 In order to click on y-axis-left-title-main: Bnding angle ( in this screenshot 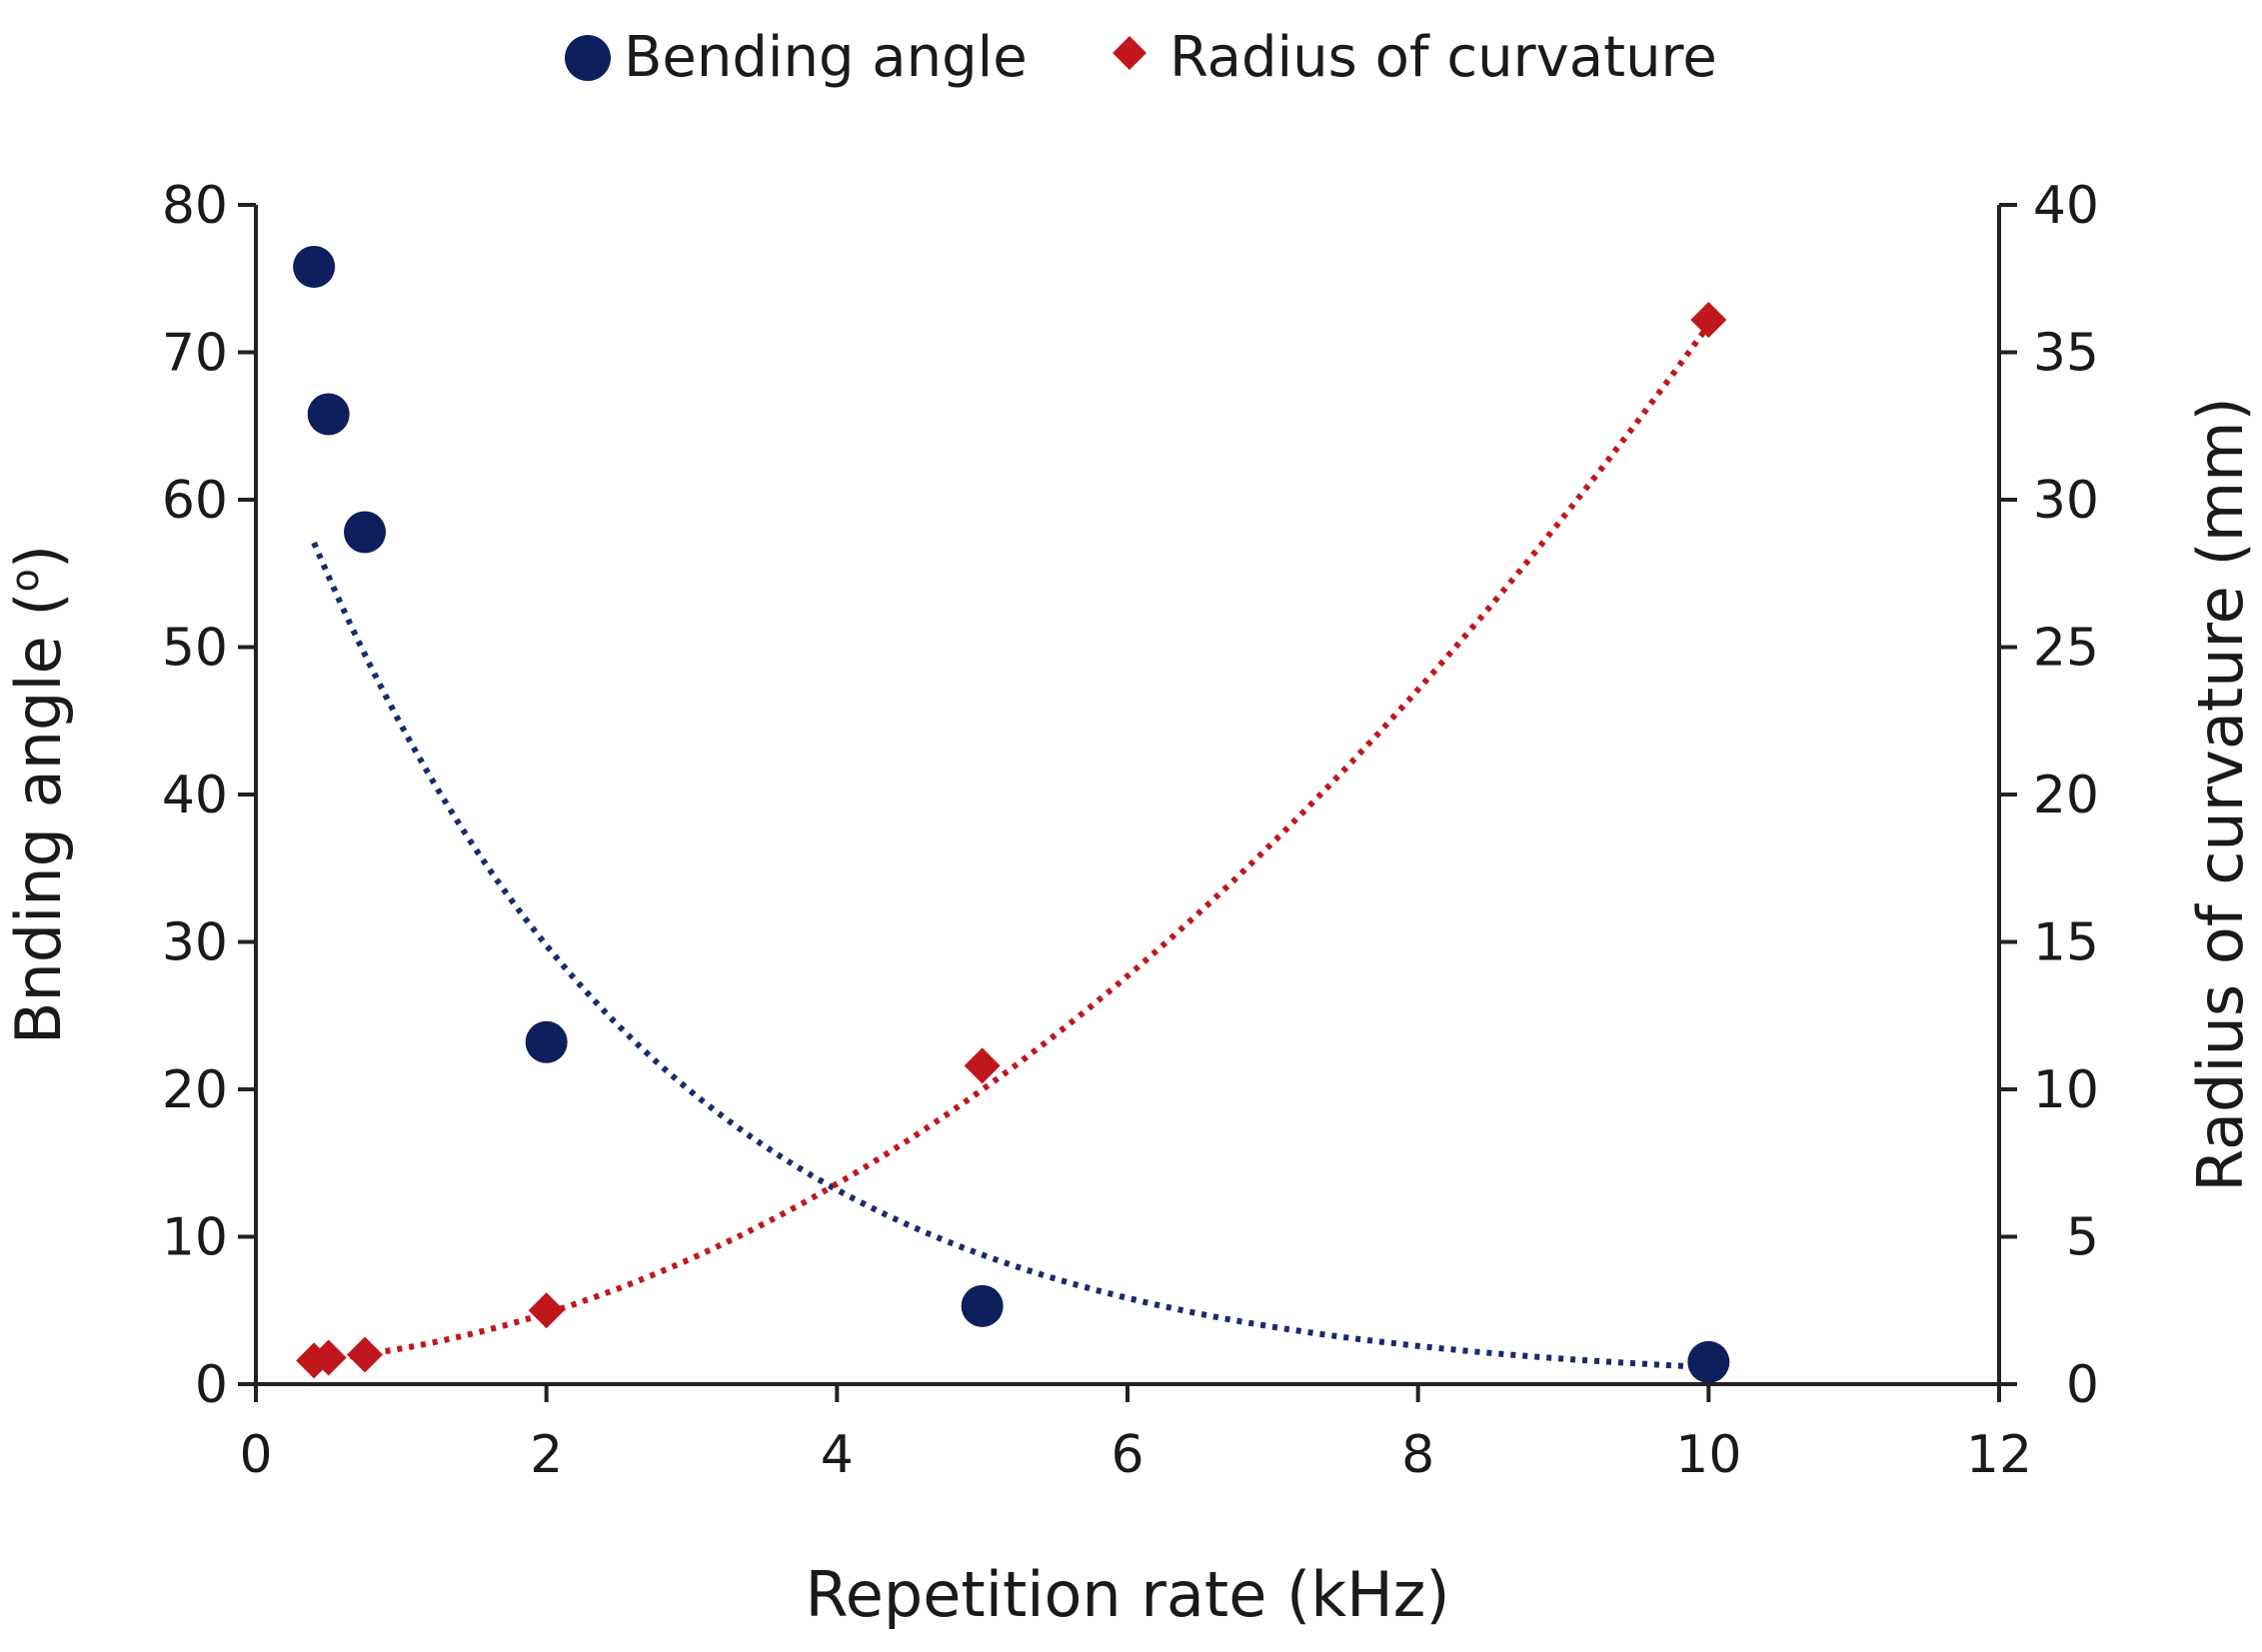, I will do `click(38, 818)`.